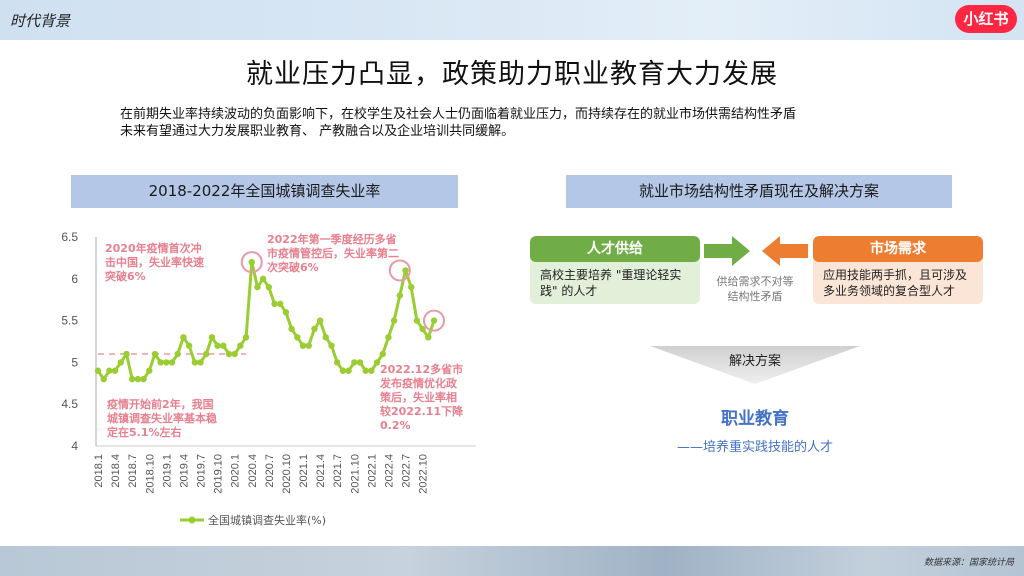  What do you see at coordinates (154, 262) in the screenshot?
I see `svg-text: 击中国，失业率快速` at bounding box center [154, 262].